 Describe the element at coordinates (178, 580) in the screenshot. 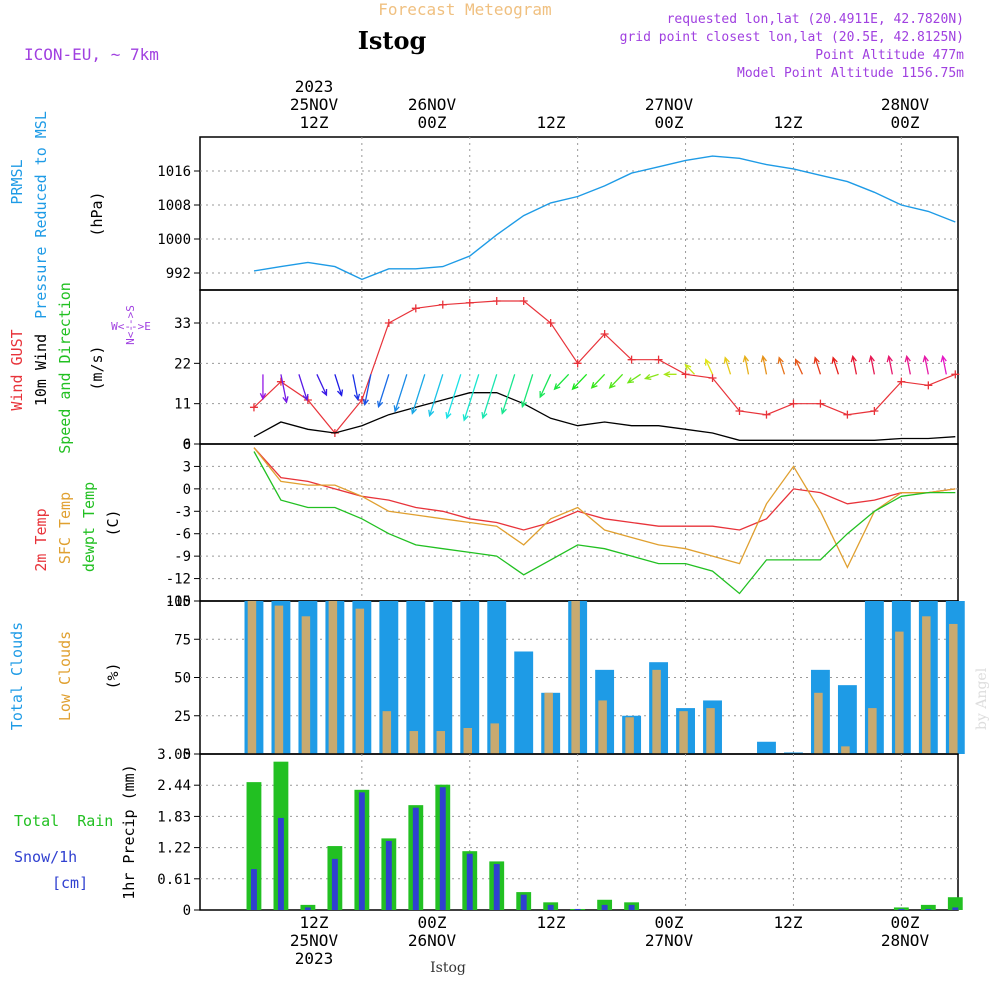

I see `y-tick-label: -12` at that location.